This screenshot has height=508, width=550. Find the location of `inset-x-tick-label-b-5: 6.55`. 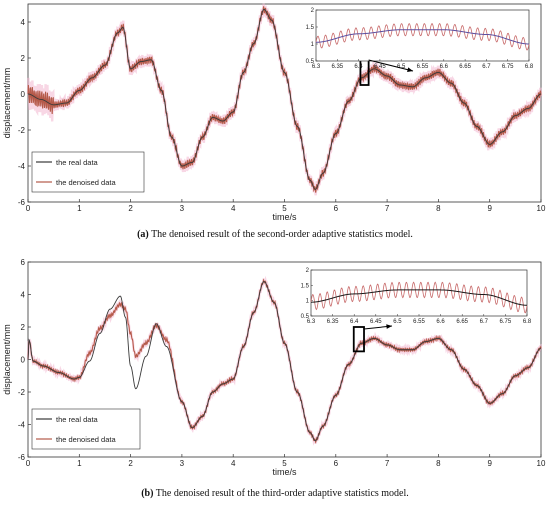

inset-x-tick-label-b-5: 6.55 is located at coordinates (419, 322).